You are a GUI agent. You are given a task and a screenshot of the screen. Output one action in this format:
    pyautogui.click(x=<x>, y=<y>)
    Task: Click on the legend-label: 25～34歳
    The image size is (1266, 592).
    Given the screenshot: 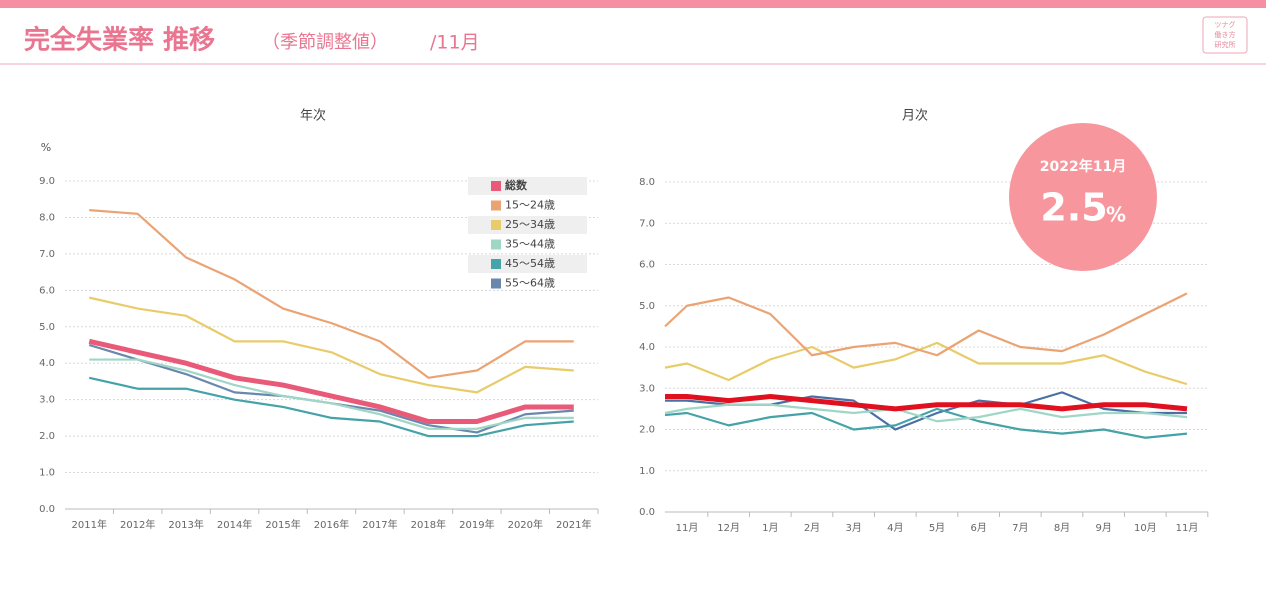 What is the action you would take?
    pyautogui.click(x=530, y=224)
    